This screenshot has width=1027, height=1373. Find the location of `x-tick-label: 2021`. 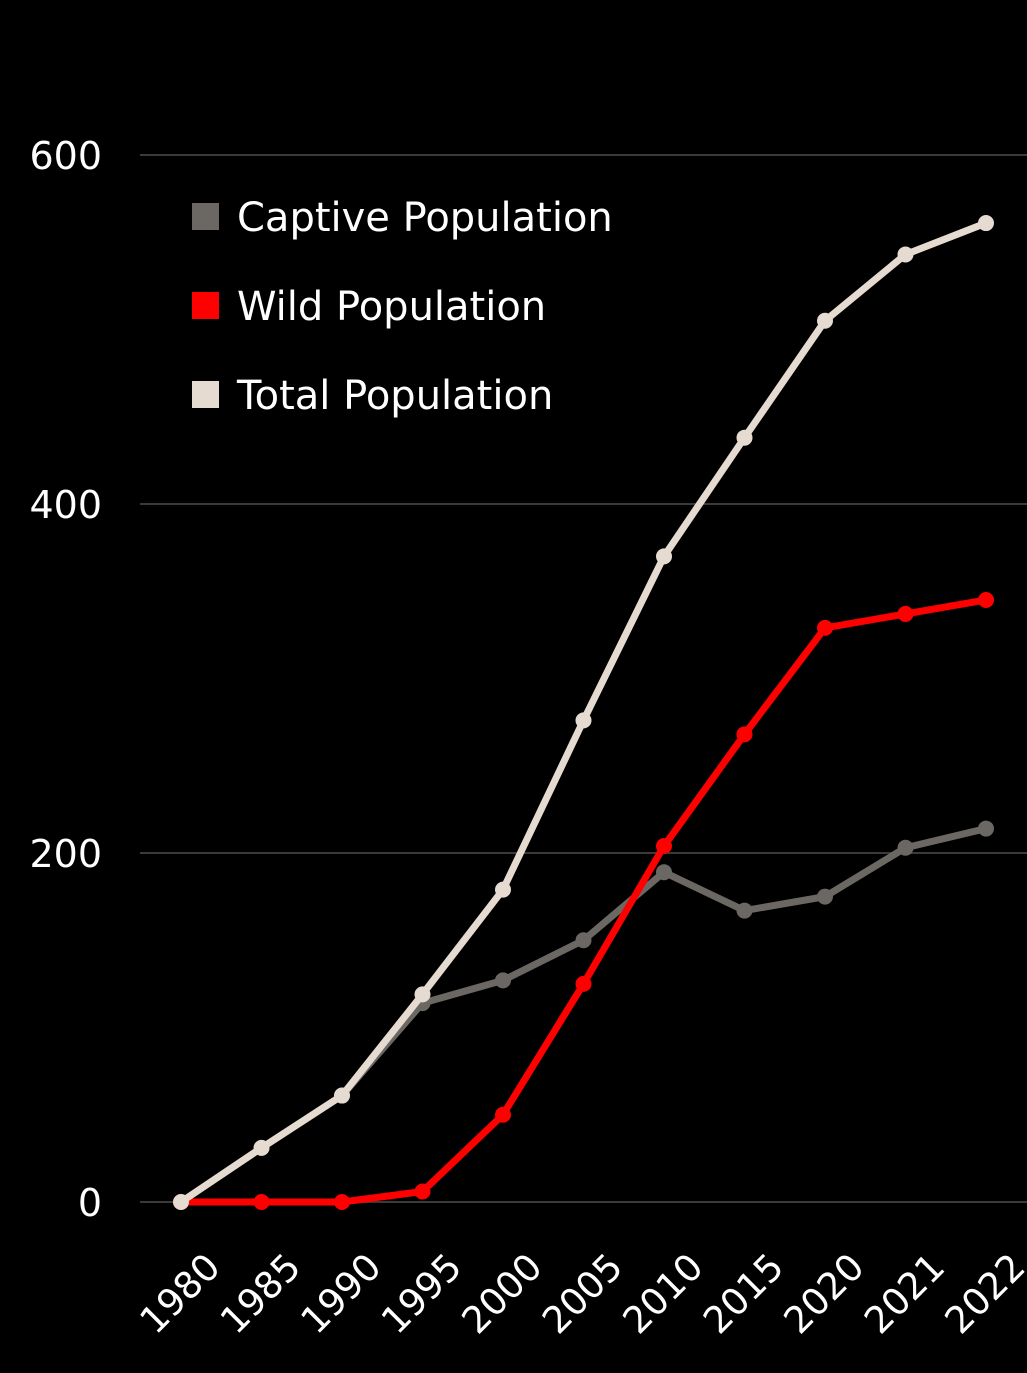

x-tick-label: 2021 is located at coordinates (904, 1293).